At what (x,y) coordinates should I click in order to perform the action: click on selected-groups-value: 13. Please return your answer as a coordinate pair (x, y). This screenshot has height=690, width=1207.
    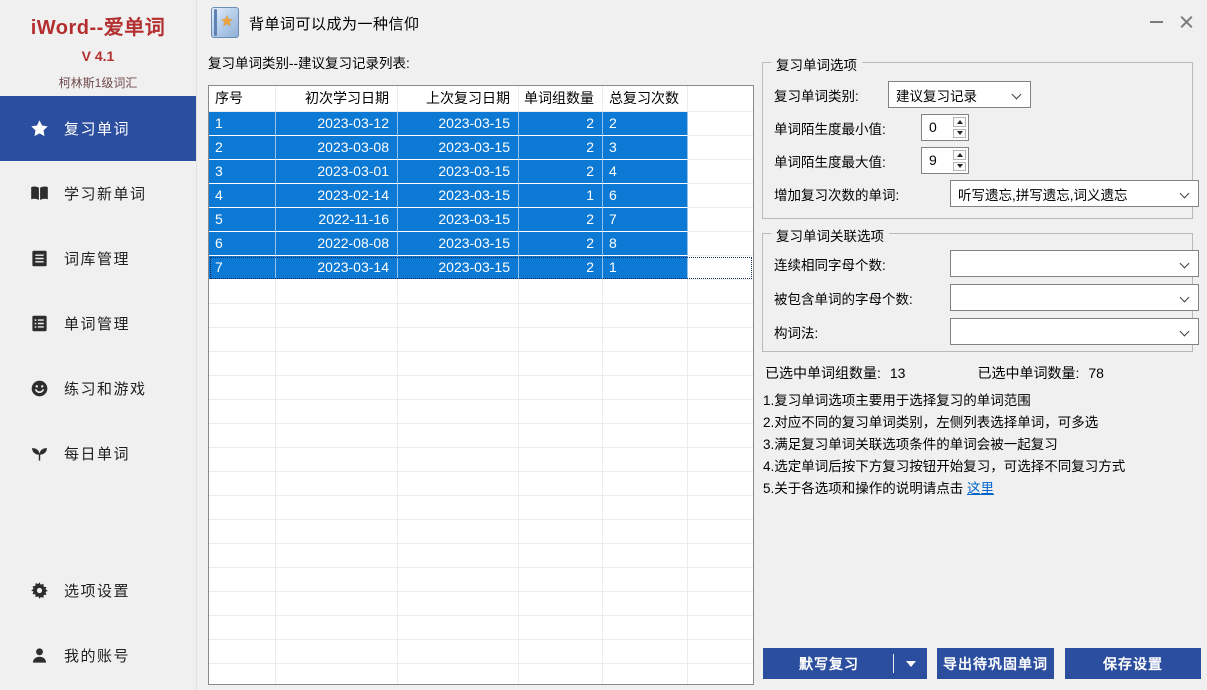
    Looking at the image, I should click on (897, 373).